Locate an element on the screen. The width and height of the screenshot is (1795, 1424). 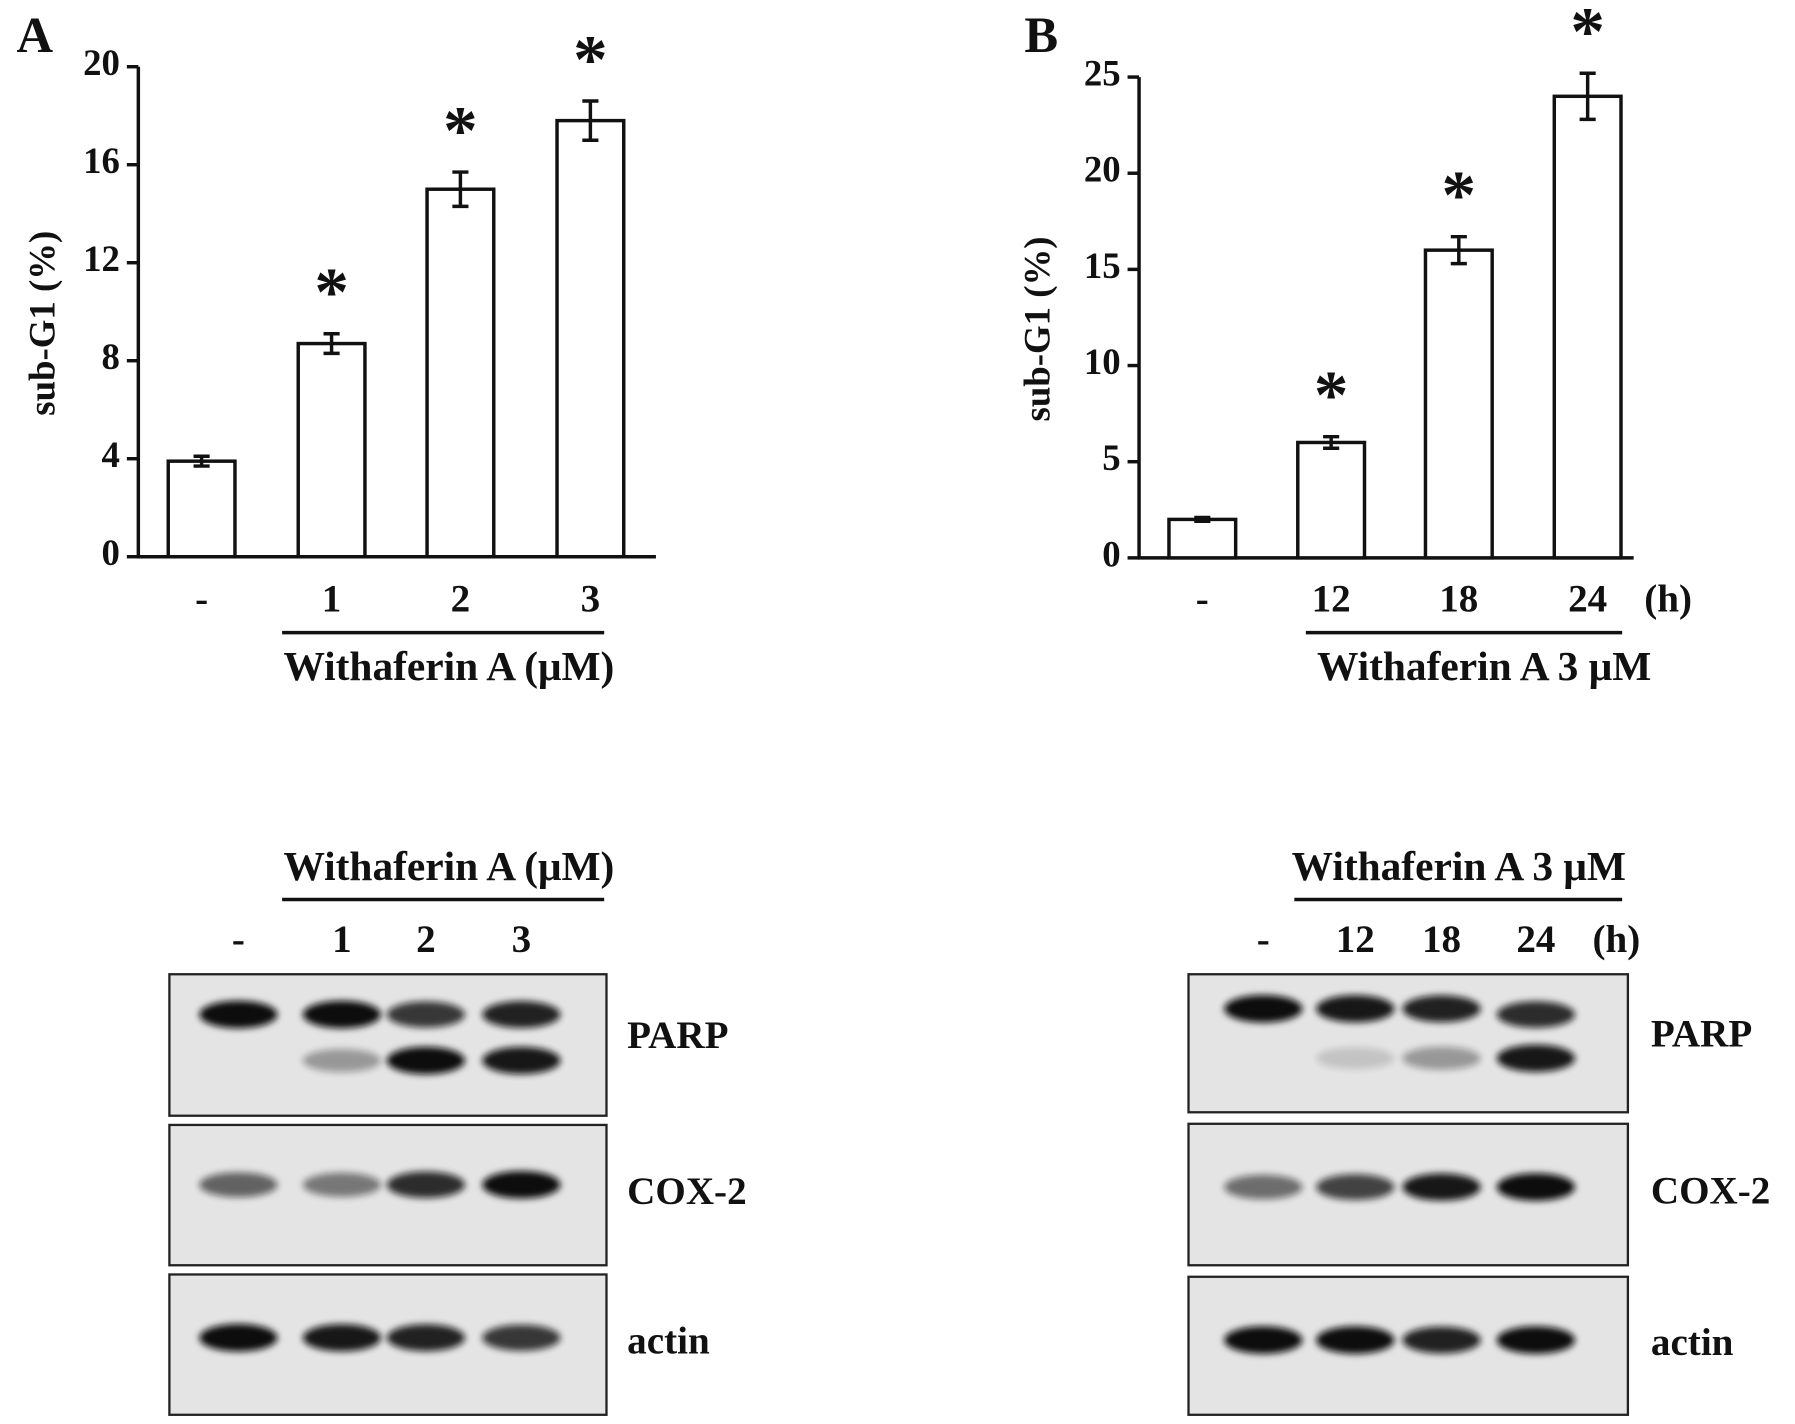
x-tick-label: 1 is located at coordinates (332, 599).